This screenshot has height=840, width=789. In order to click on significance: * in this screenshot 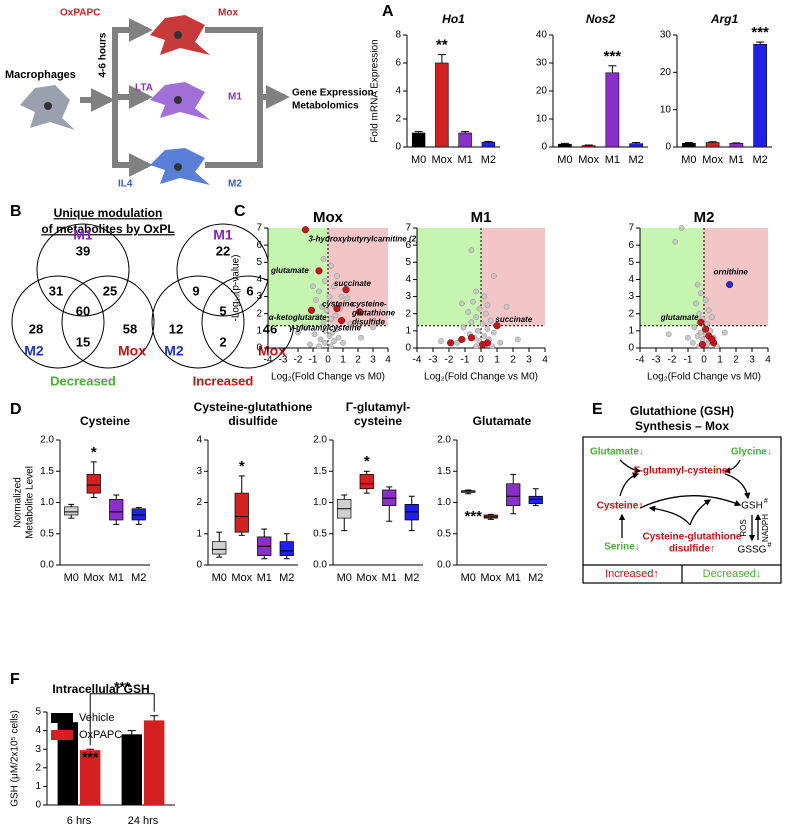, I will do `click(367, 461)`.